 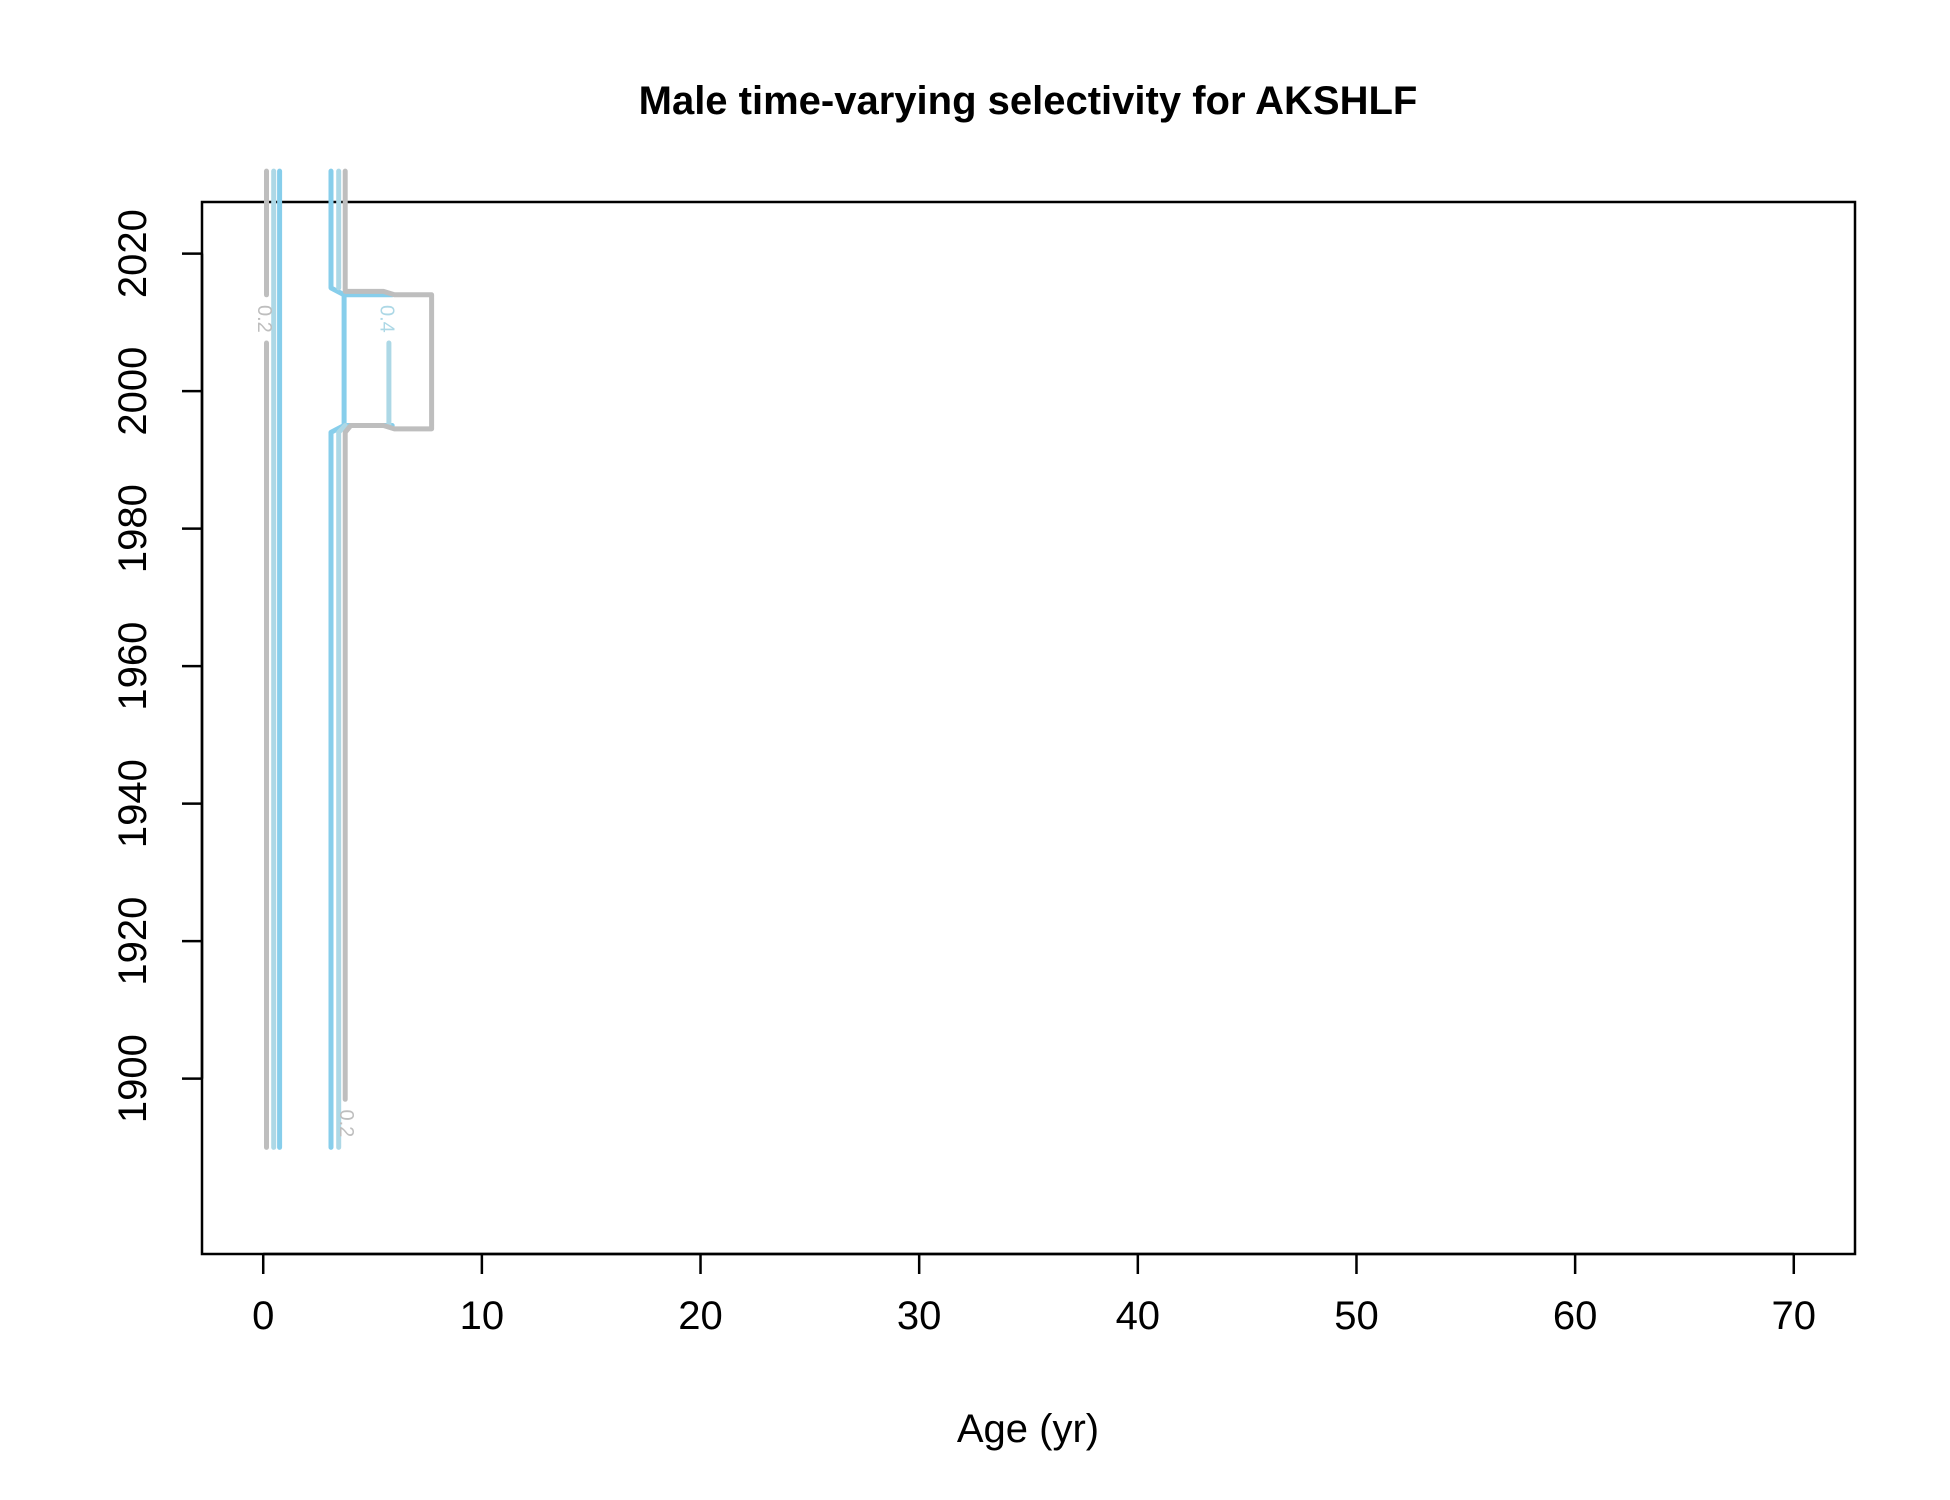 What do you see at coordinates (263, 1316) in the screenshot?
I see `x-tick-label: 0` at bounding box center [263, 1316].